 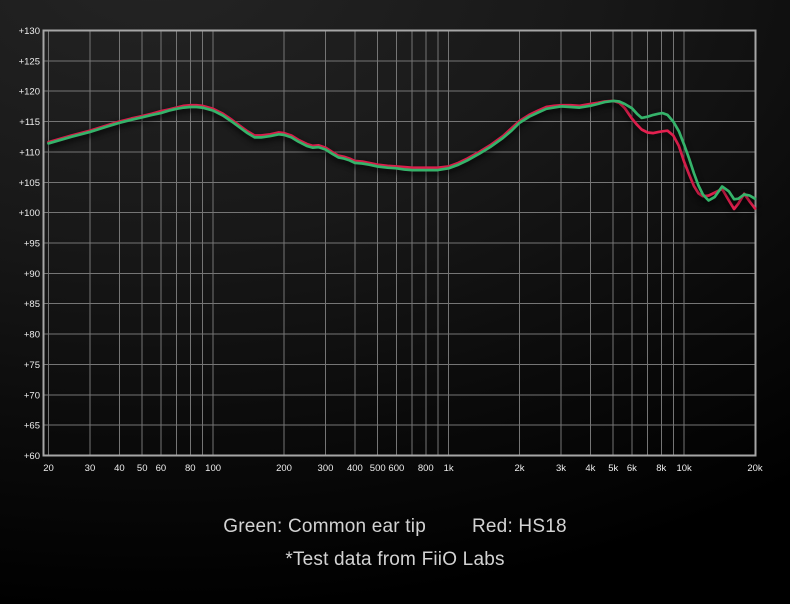 I want to click on x-tick-label: 2k, so click(x=519, y=468).